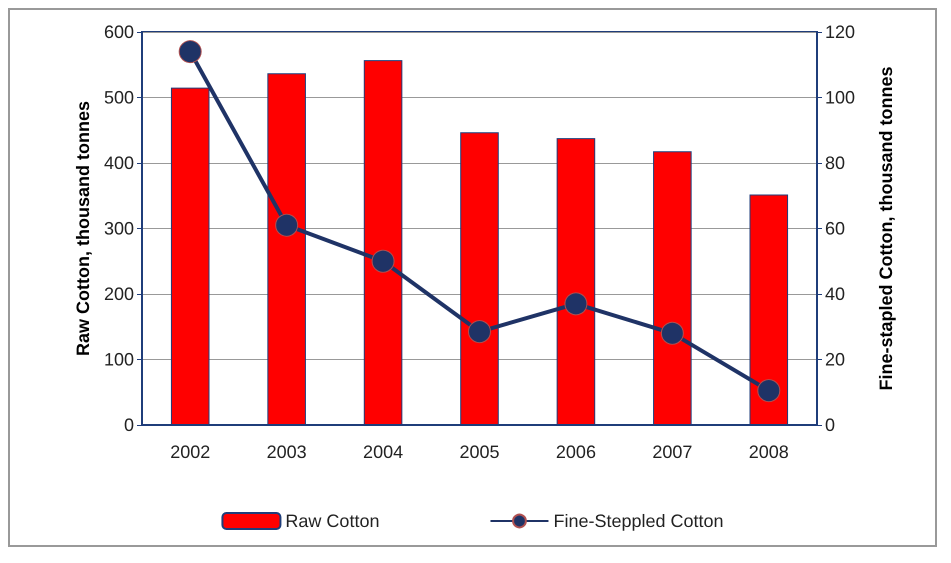 The height and width of the screenshot is (563, 951). What do you see at coordinates (286, 452) in the screenshot?
I see `x-tick-label: 2003` at bounding box center [286, 452].